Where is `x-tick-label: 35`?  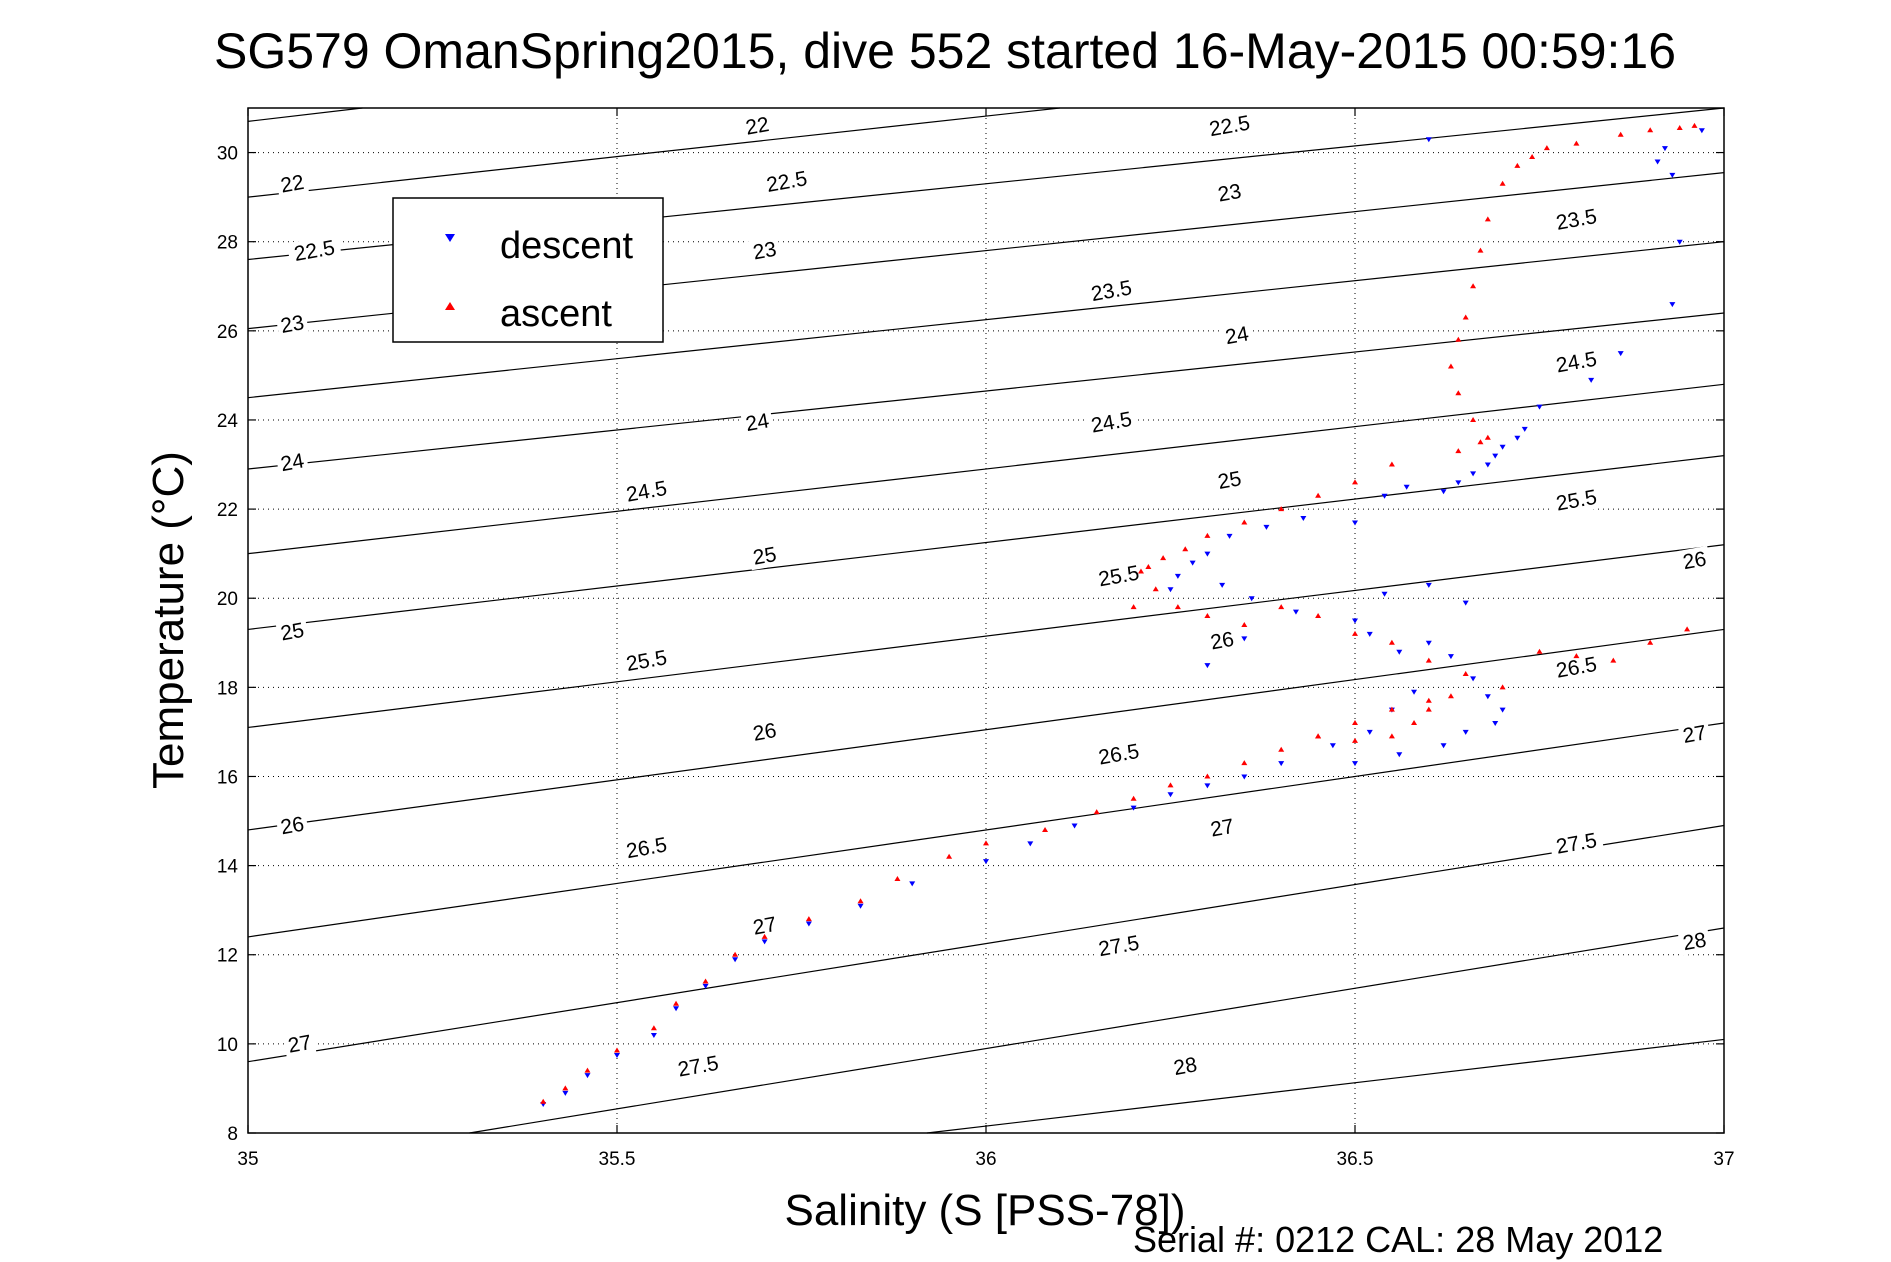 x-tick-label: 35 is located at coordinates (247, 1159).